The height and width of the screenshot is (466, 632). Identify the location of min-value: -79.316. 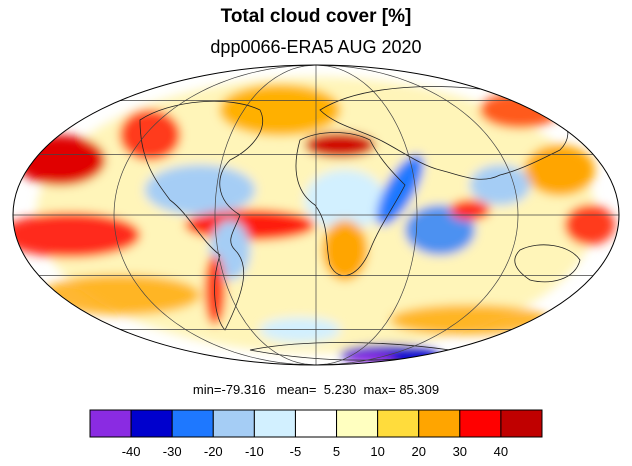
(243, 389).